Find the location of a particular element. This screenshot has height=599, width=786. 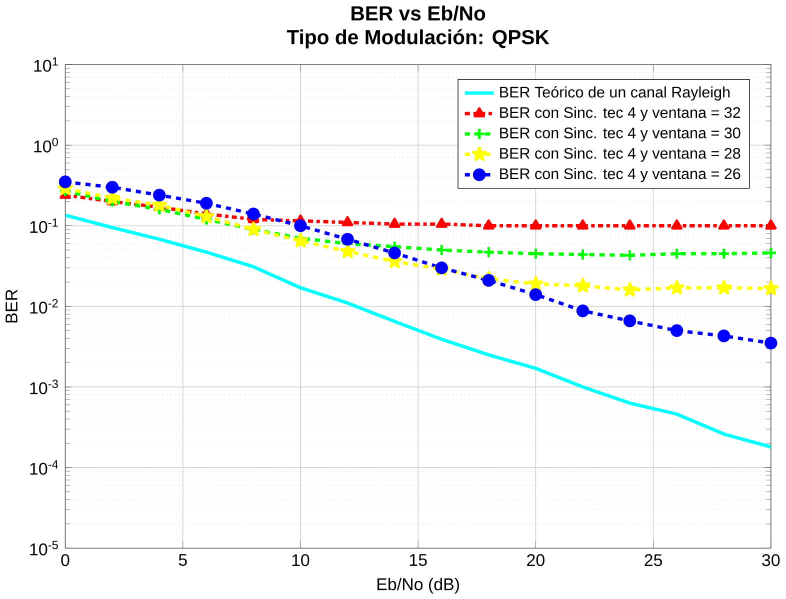

y-tick-label: 10$^{-3}$ is located at coordinates (44, 387).